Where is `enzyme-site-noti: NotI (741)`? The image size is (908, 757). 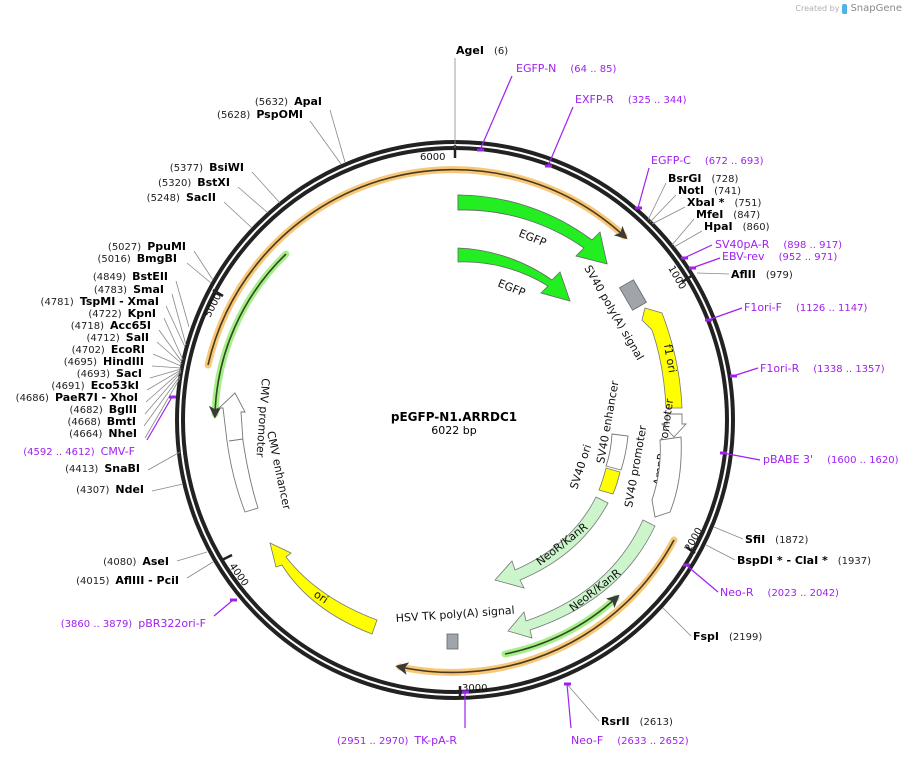
enzyme-site-noti: NotI (741) is located at coordinates (695, 203).